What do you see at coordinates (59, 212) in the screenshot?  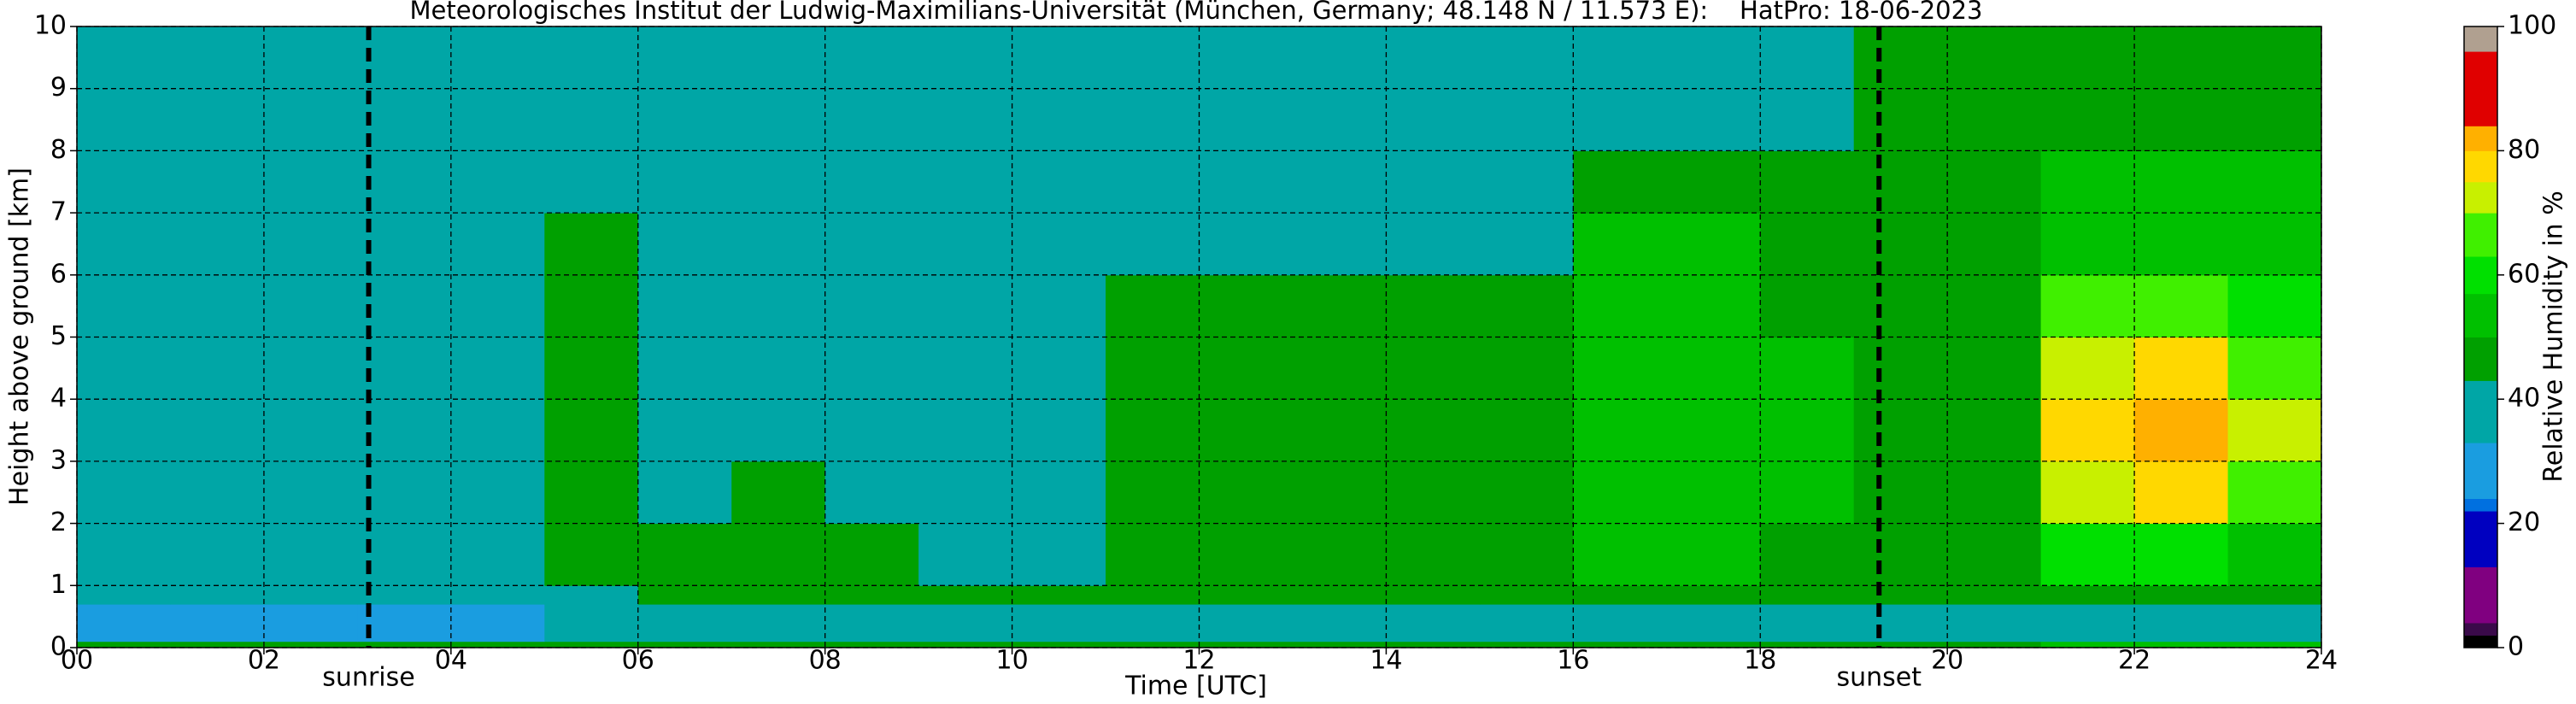 I see `y-tick-label: 7` at bounding box center [59, 212].